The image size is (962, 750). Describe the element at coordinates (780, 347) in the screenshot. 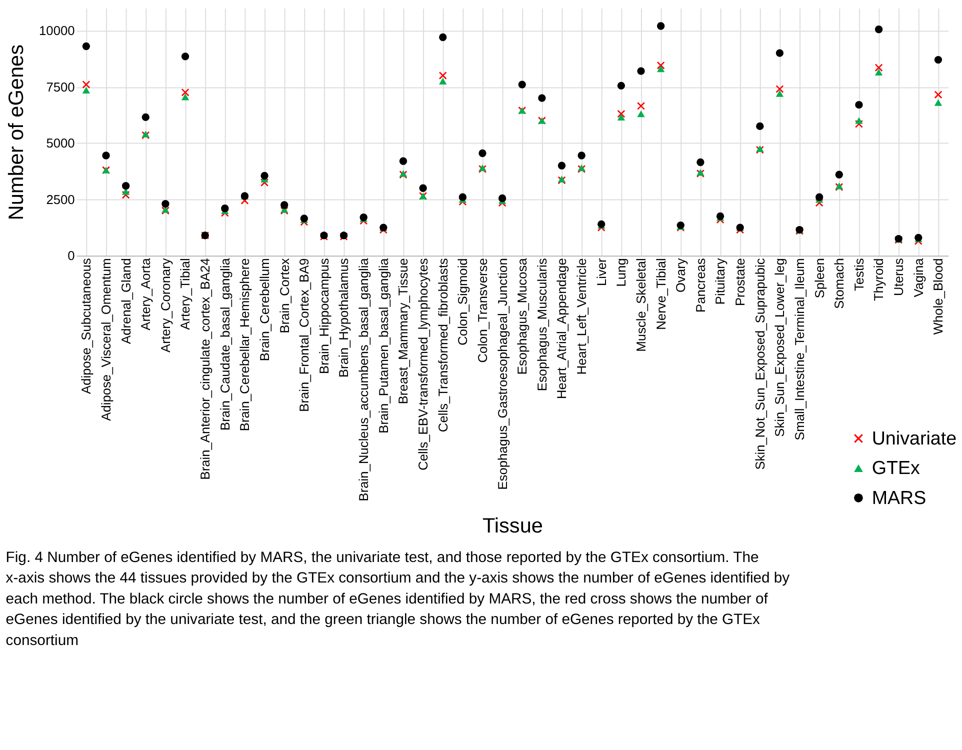

I see `x-tick-label: Skin_Sun_Exposed_Lower_leg` at that location.